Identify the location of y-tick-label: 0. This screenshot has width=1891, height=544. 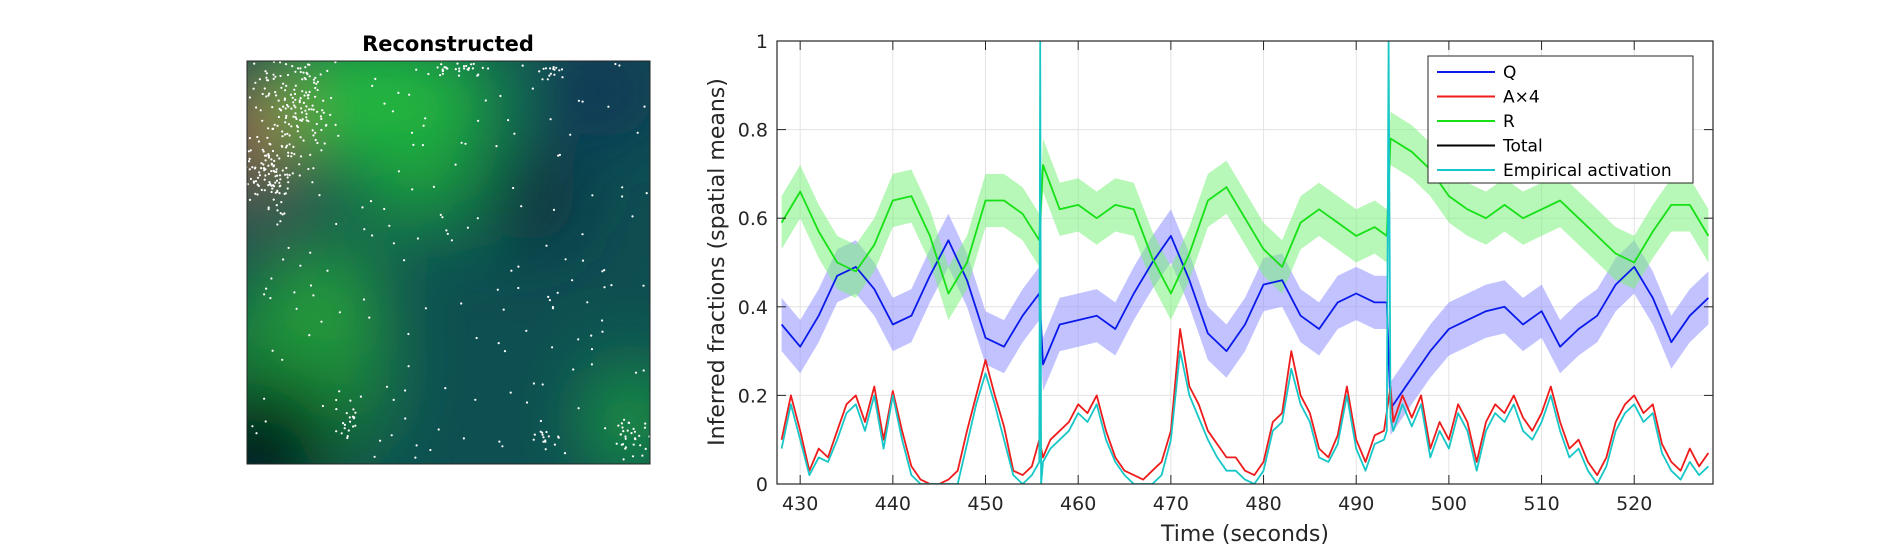
(762, 485).